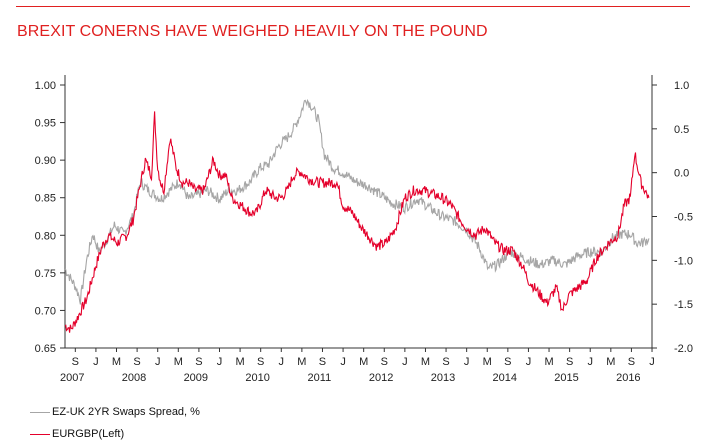 The image size is (712, 445). What do you see at coordinates (196, 378) in the screenshot?
I see `x-year-label: 2009` at bounding box center [196, 378].